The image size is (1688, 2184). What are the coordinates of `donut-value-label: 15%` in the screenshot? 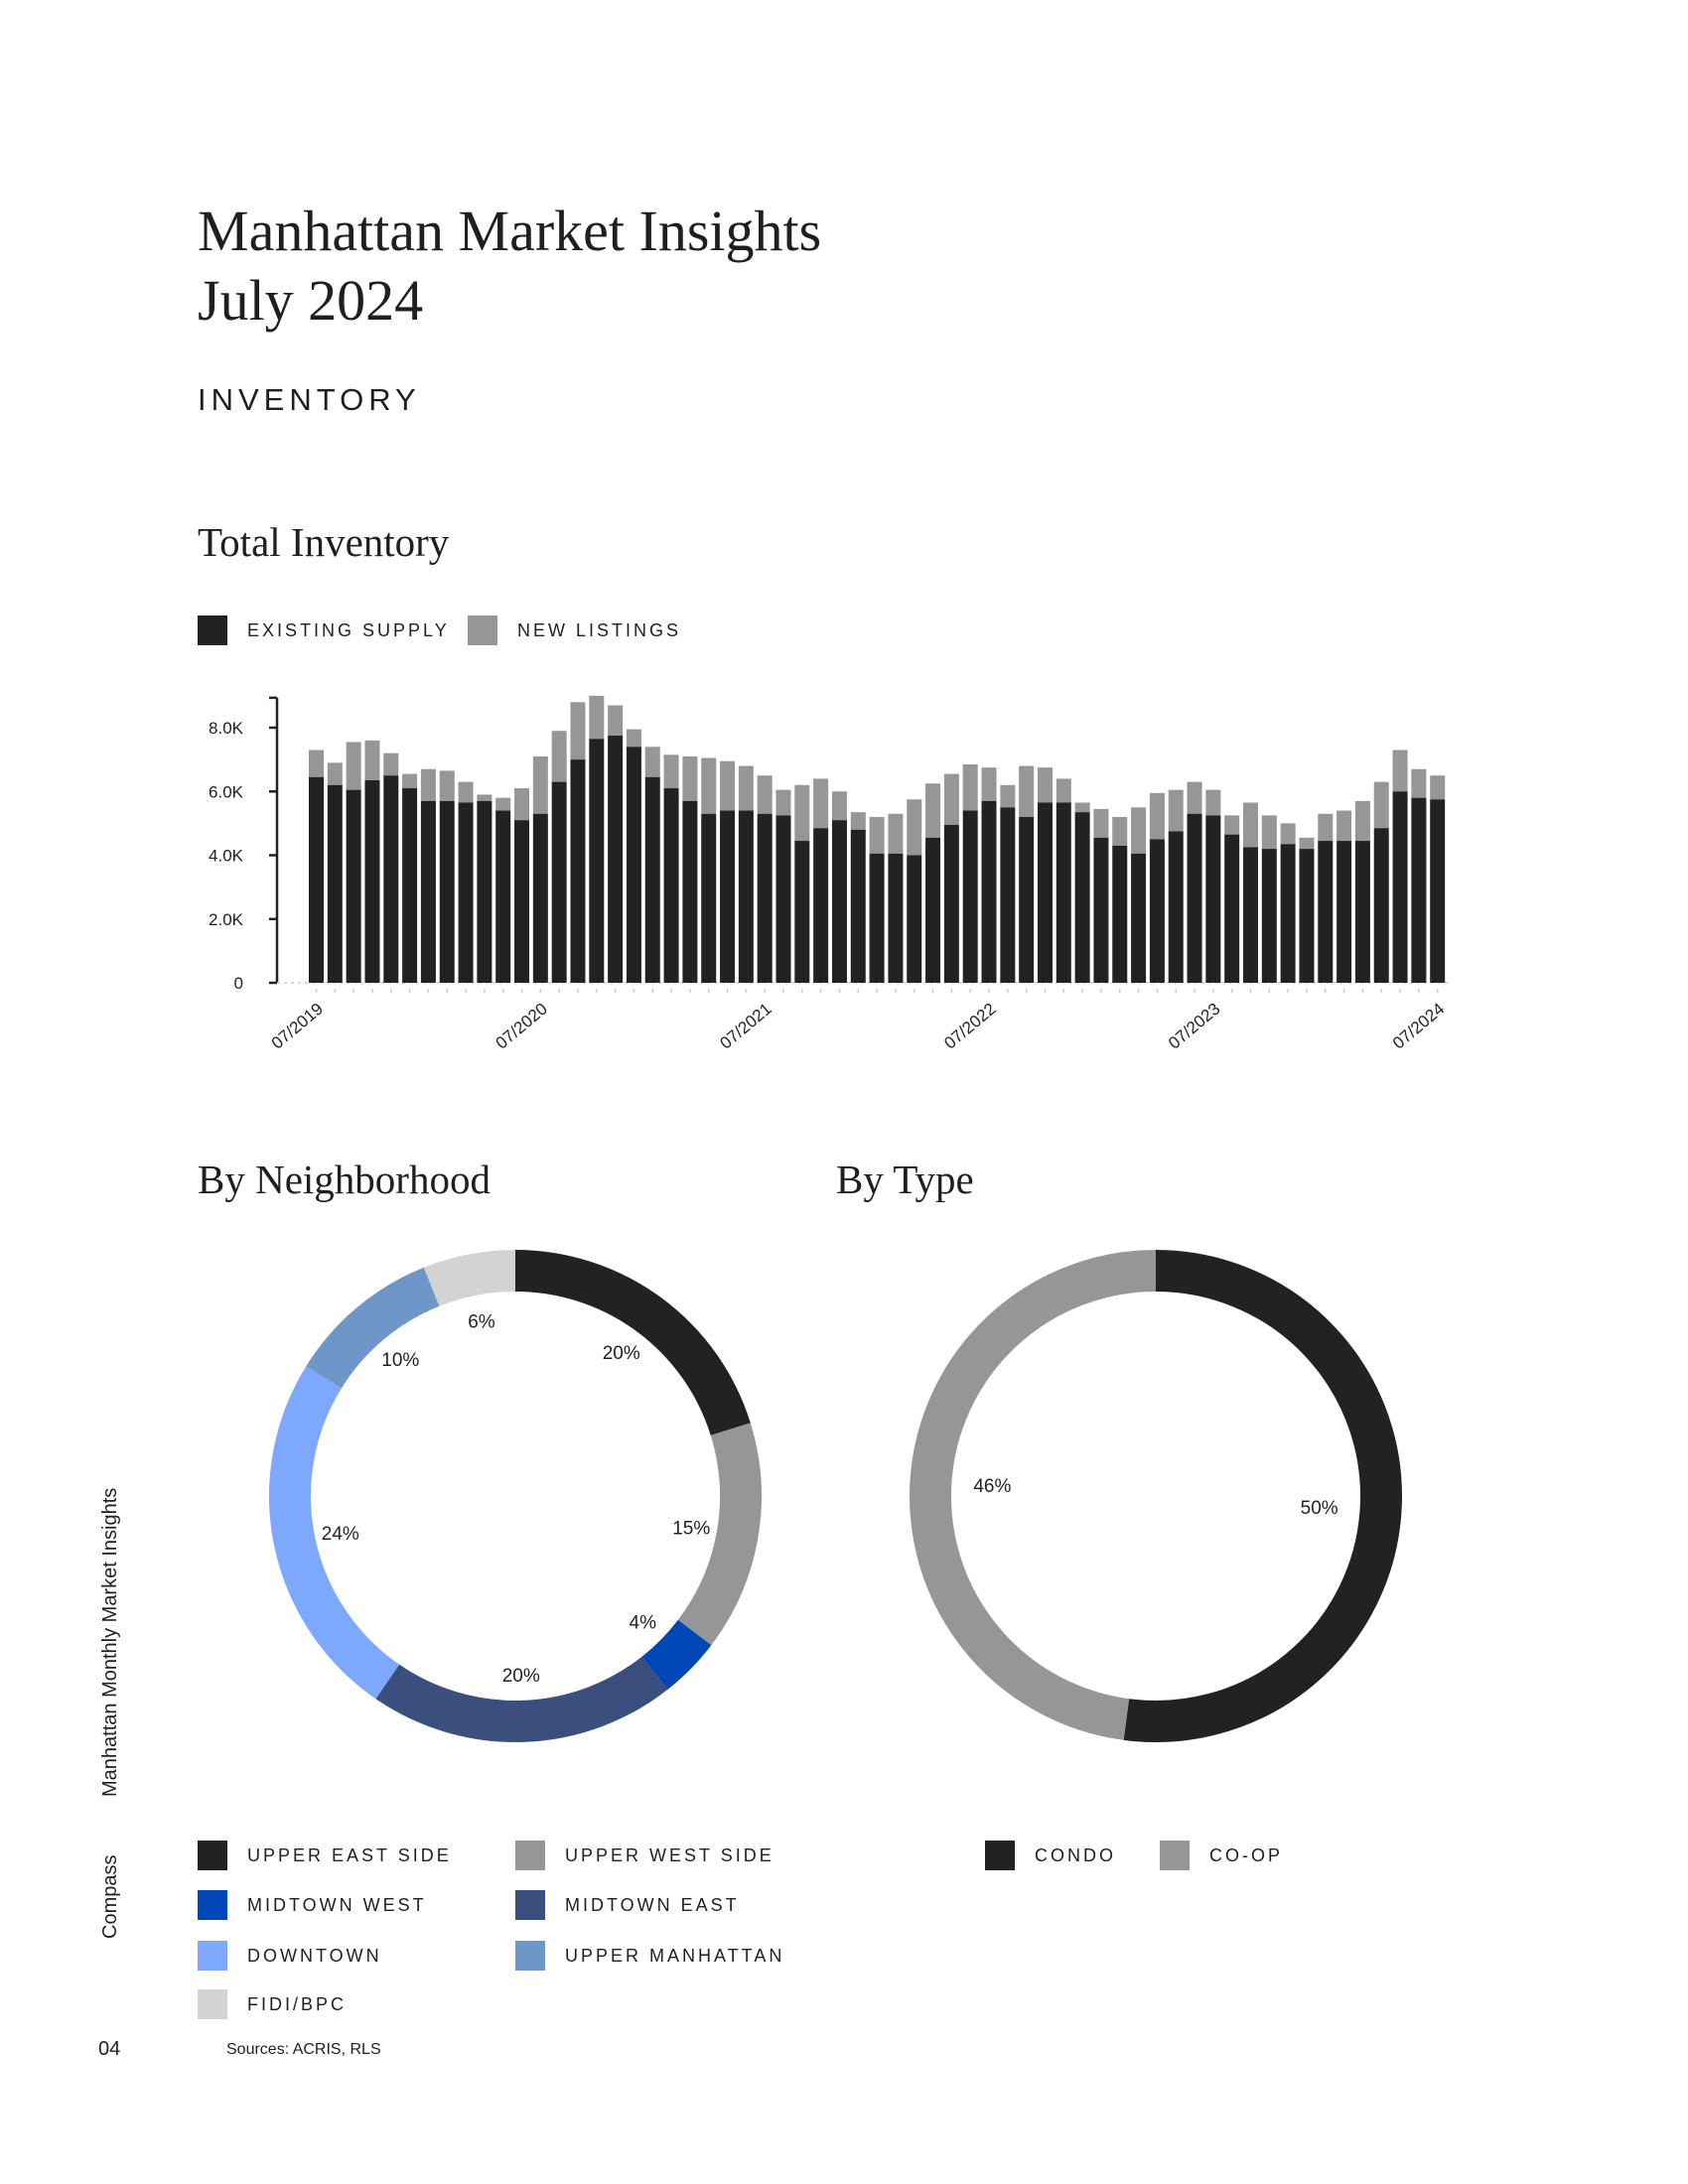 It's located at (691, 1528).